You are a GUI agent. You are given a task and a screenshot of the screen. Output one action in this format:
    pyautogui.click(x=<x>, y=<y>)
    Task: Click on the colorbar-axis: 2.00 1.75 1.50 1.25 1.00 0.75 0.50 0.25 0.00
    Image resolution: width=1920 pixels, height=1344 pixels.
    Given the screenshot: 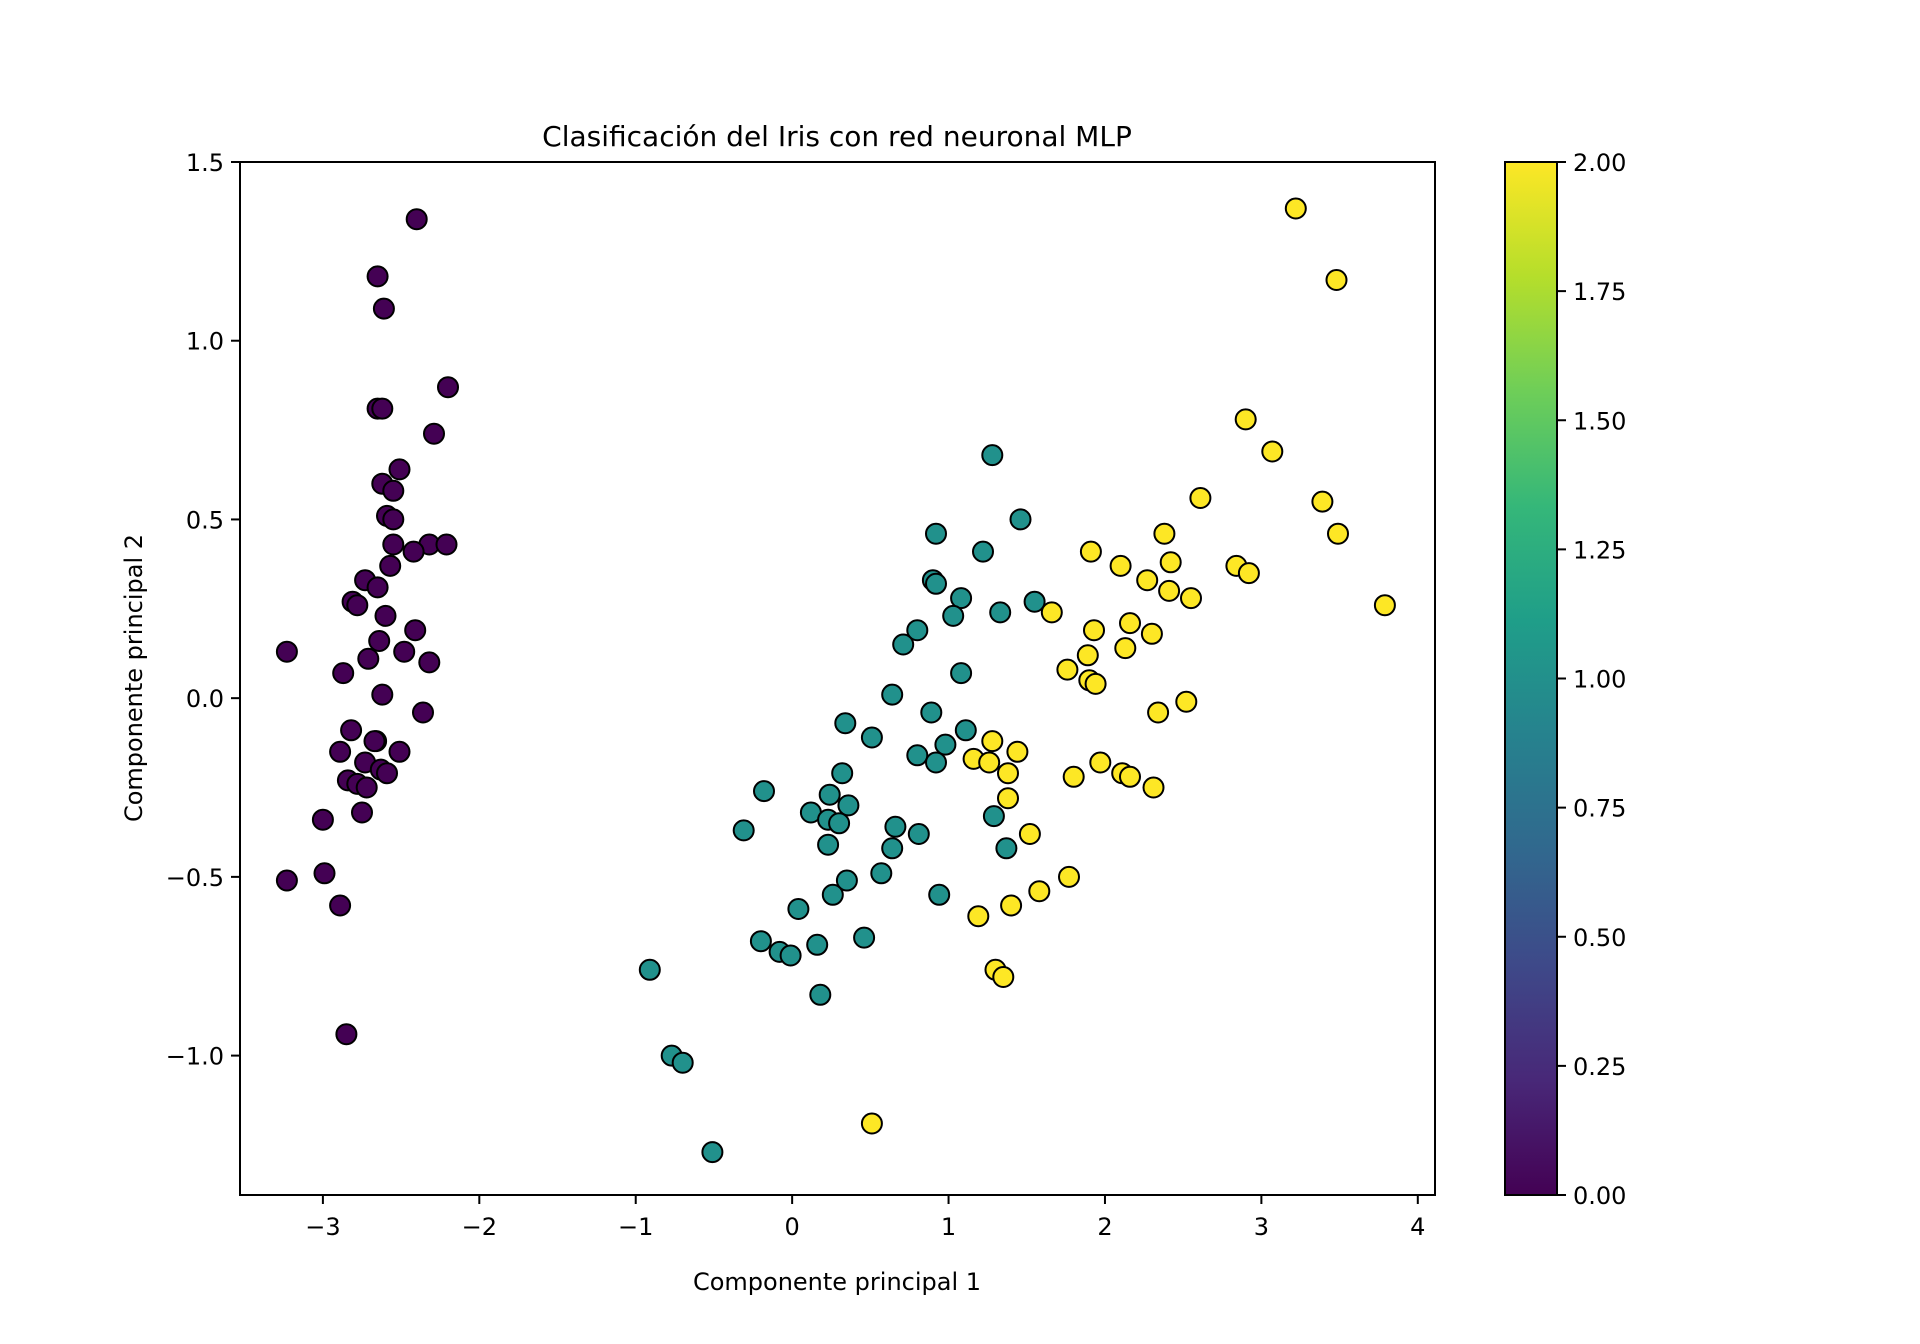 What is the action you would take?
    pyautogui.click(x=1591, y=679)
    